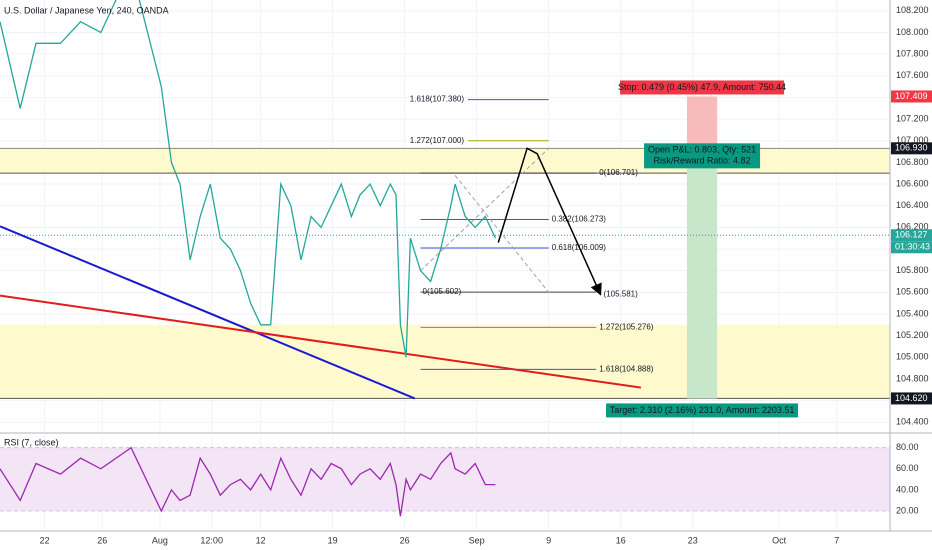 This screenshot has height=550, width=932. I want to click on price-tag-label: 106.127, so click(911, 235).